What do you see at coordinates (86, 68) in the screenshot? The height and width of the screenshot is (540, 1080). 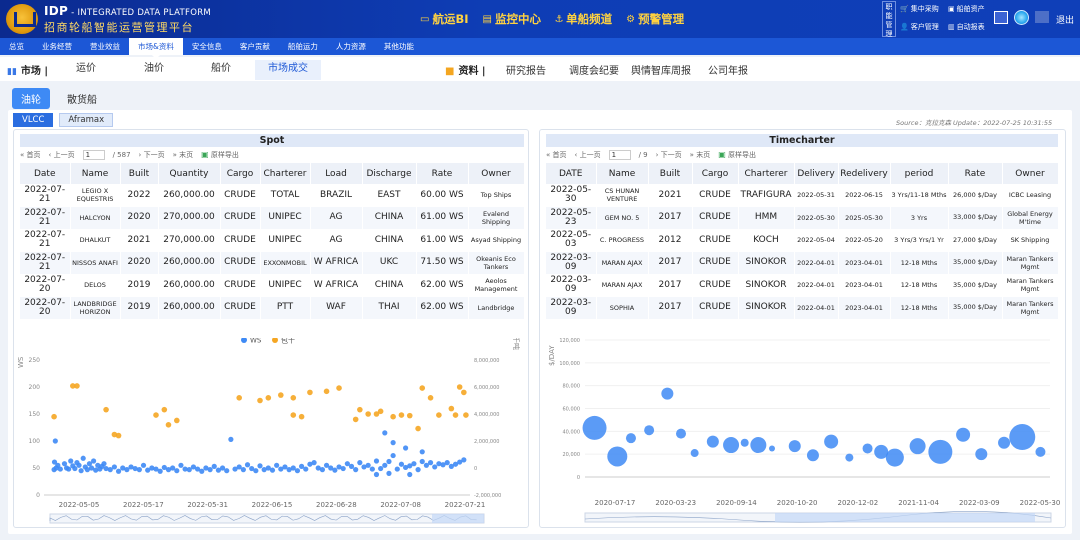 I see `tab-freight: 运价` at bounding box center [86, 68].